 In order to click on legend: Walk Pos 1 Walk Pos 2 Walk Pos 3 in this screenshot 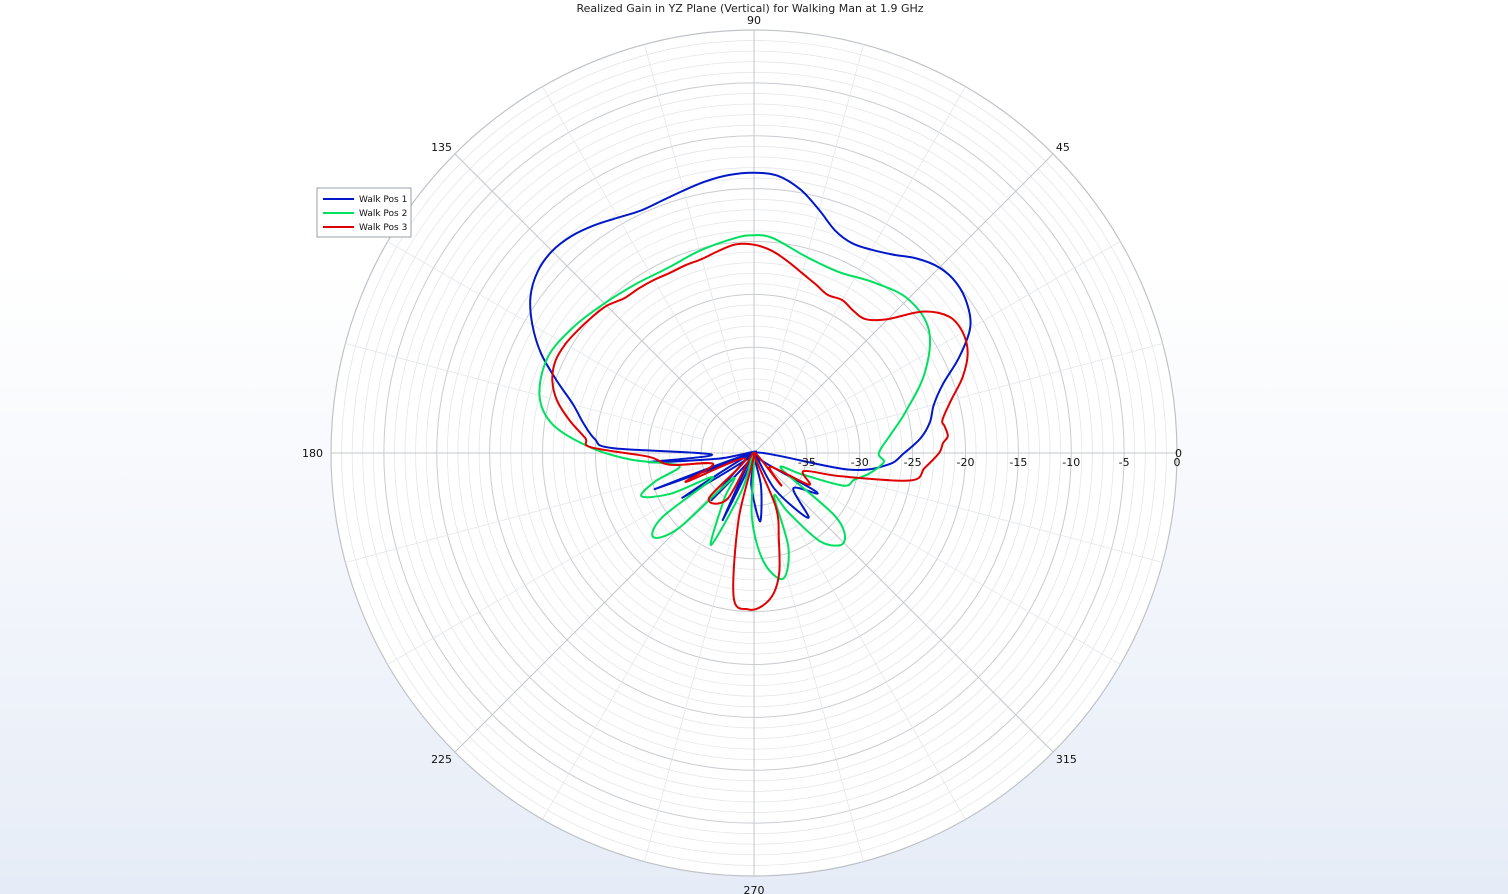, I will do `click(364, 212)`.